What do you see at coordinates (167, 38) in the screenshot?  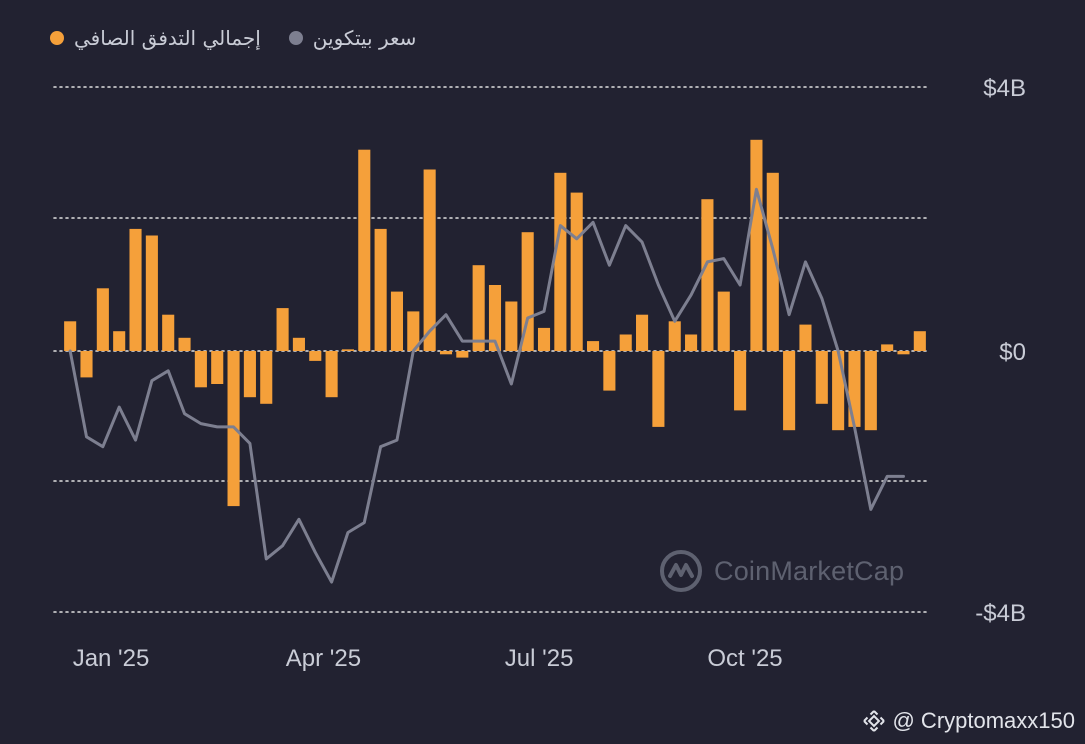 I see `legend-label-net-flow: إجمالي التدفق الصافي` at bounding box center [167, 38].